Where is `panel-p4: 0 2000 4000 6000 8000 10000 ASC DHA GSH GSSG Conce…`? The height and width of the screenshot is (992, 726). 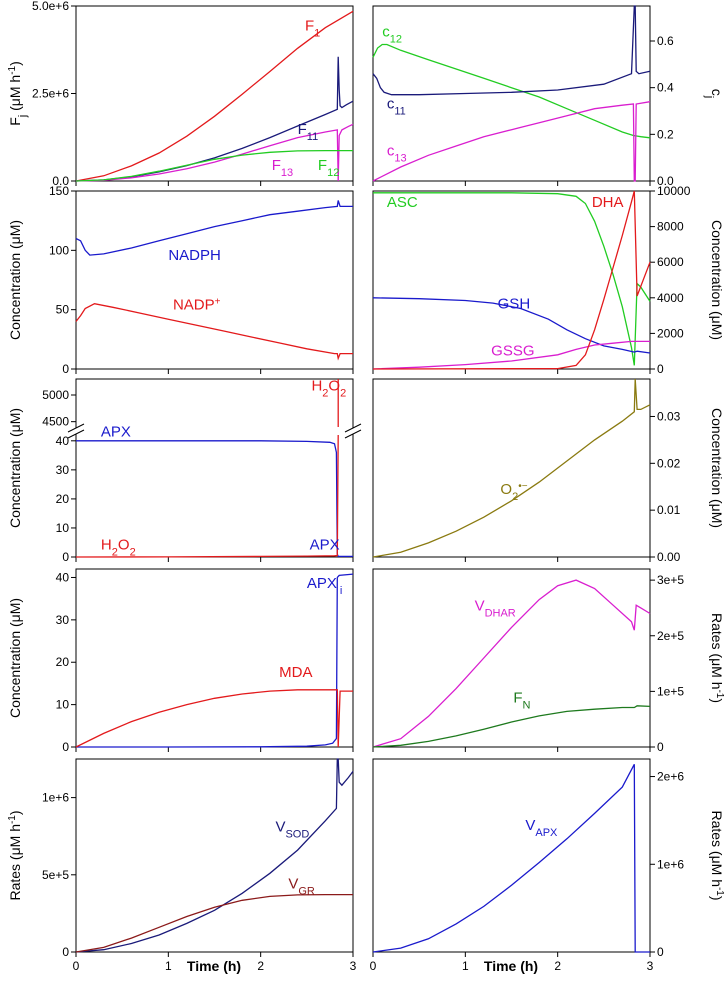
panel-p4: 0 2000 4000 6000 8000 10000 ASC DHA GSH GSSG Conce… is located at coordinates (548, 280).